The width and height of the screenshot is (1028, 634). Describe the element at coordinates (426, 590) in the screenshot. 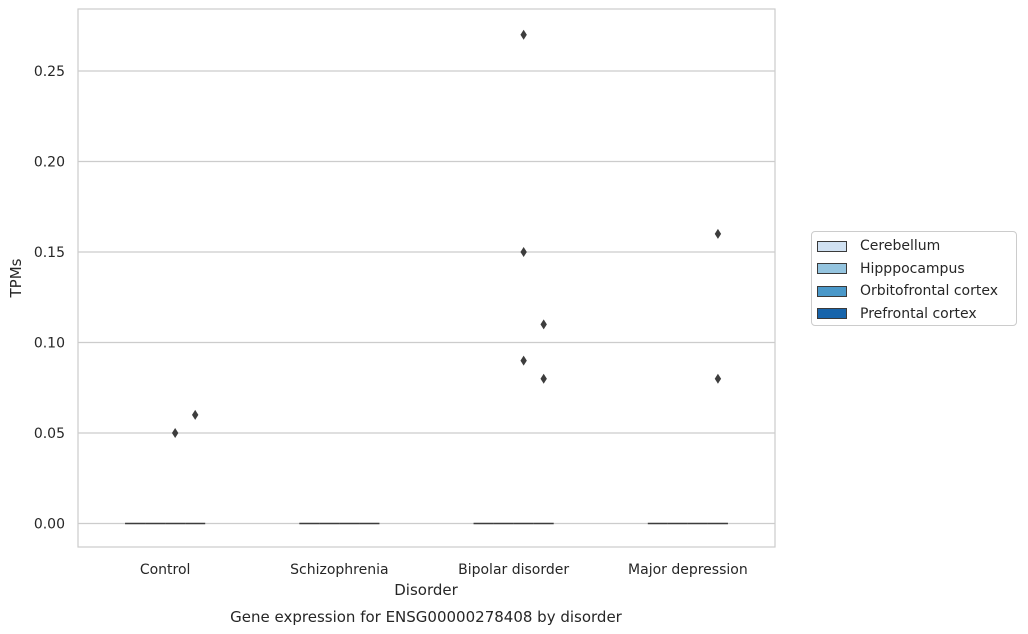

I see `x-axis-label: Disorder` at that location.